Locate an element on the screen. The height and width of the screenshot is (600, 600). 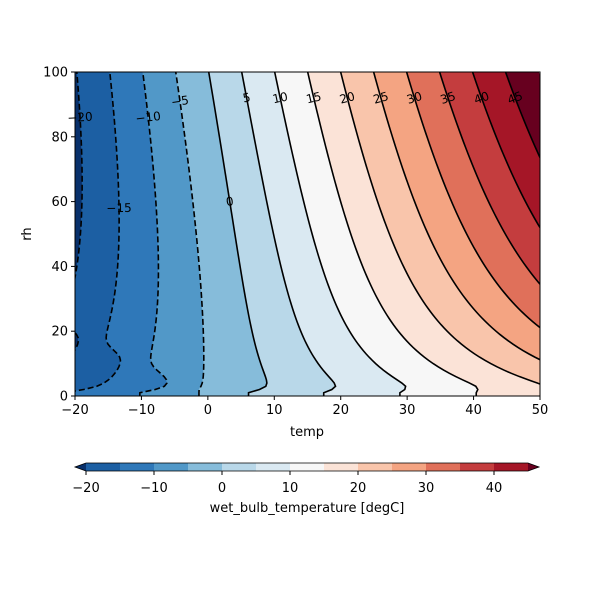
contour-label: 20 is located at coordinates (347, 97).